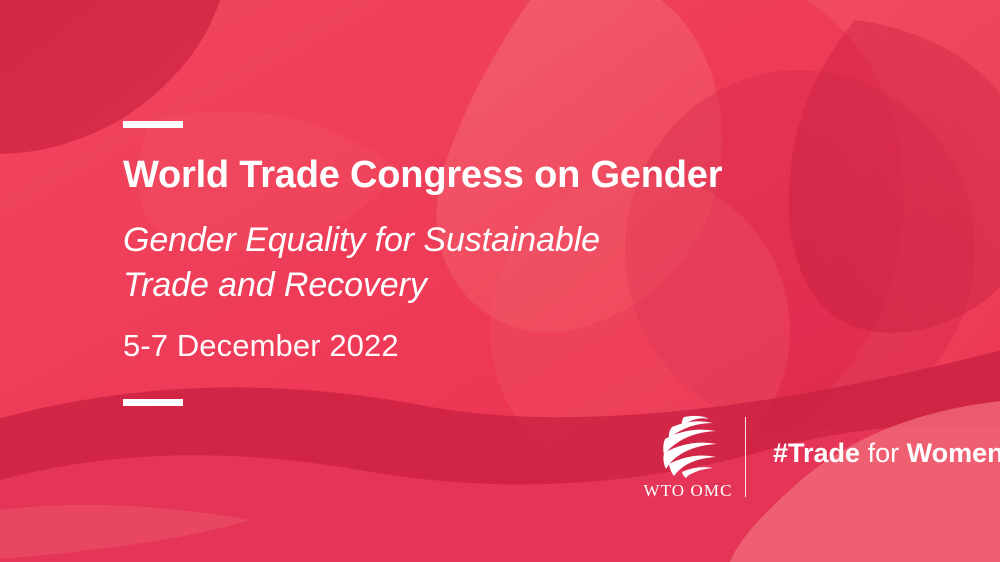 Image resolution: width=1000 pixels, height=562 pixels. I want to click on logo-lockup: WTO OMC #Trade for Women, so click(821, 456).